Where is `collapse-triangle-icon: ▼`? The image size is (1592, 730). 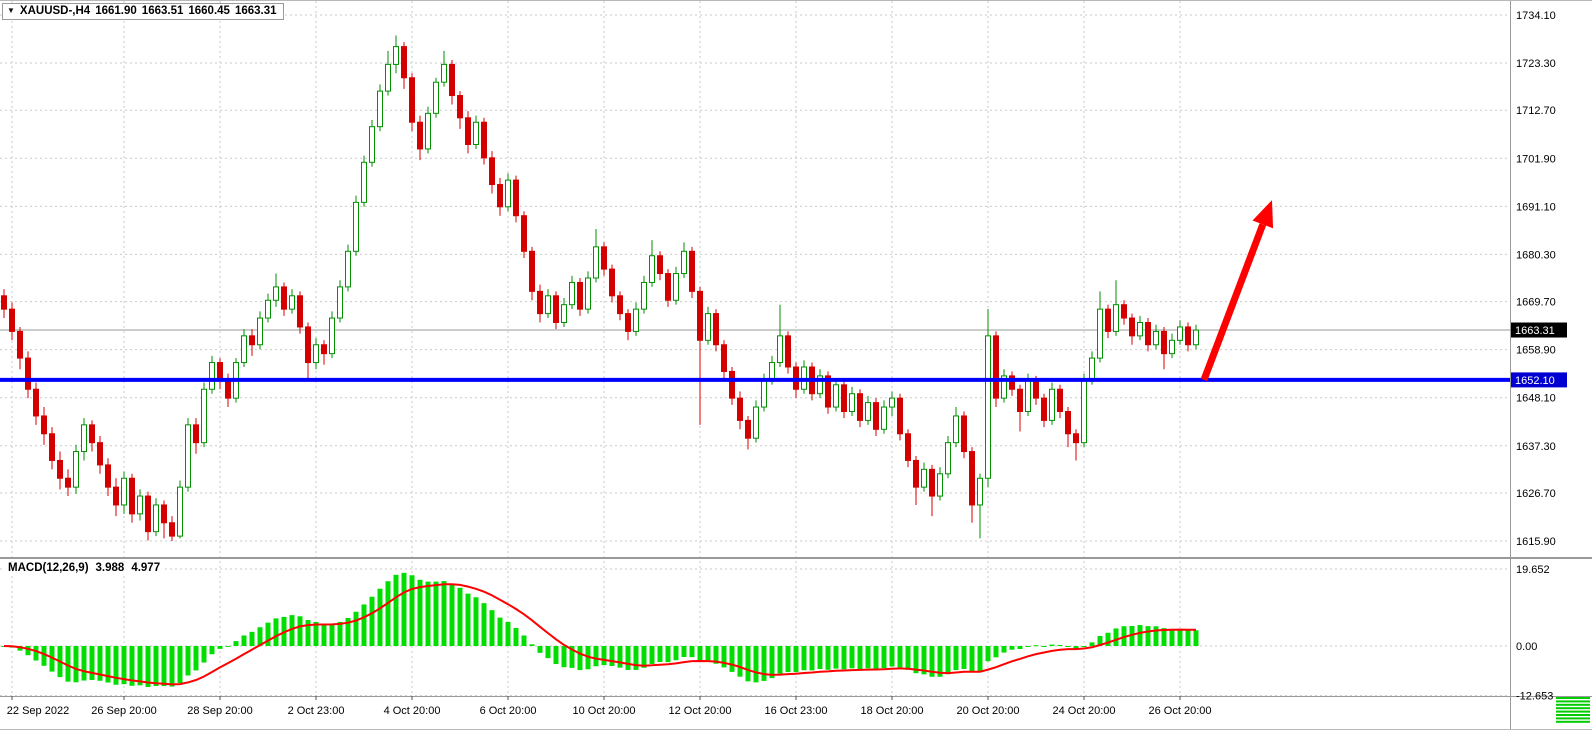
collapse-triangle-icon: ▼ is located at coordinates (11, 10).